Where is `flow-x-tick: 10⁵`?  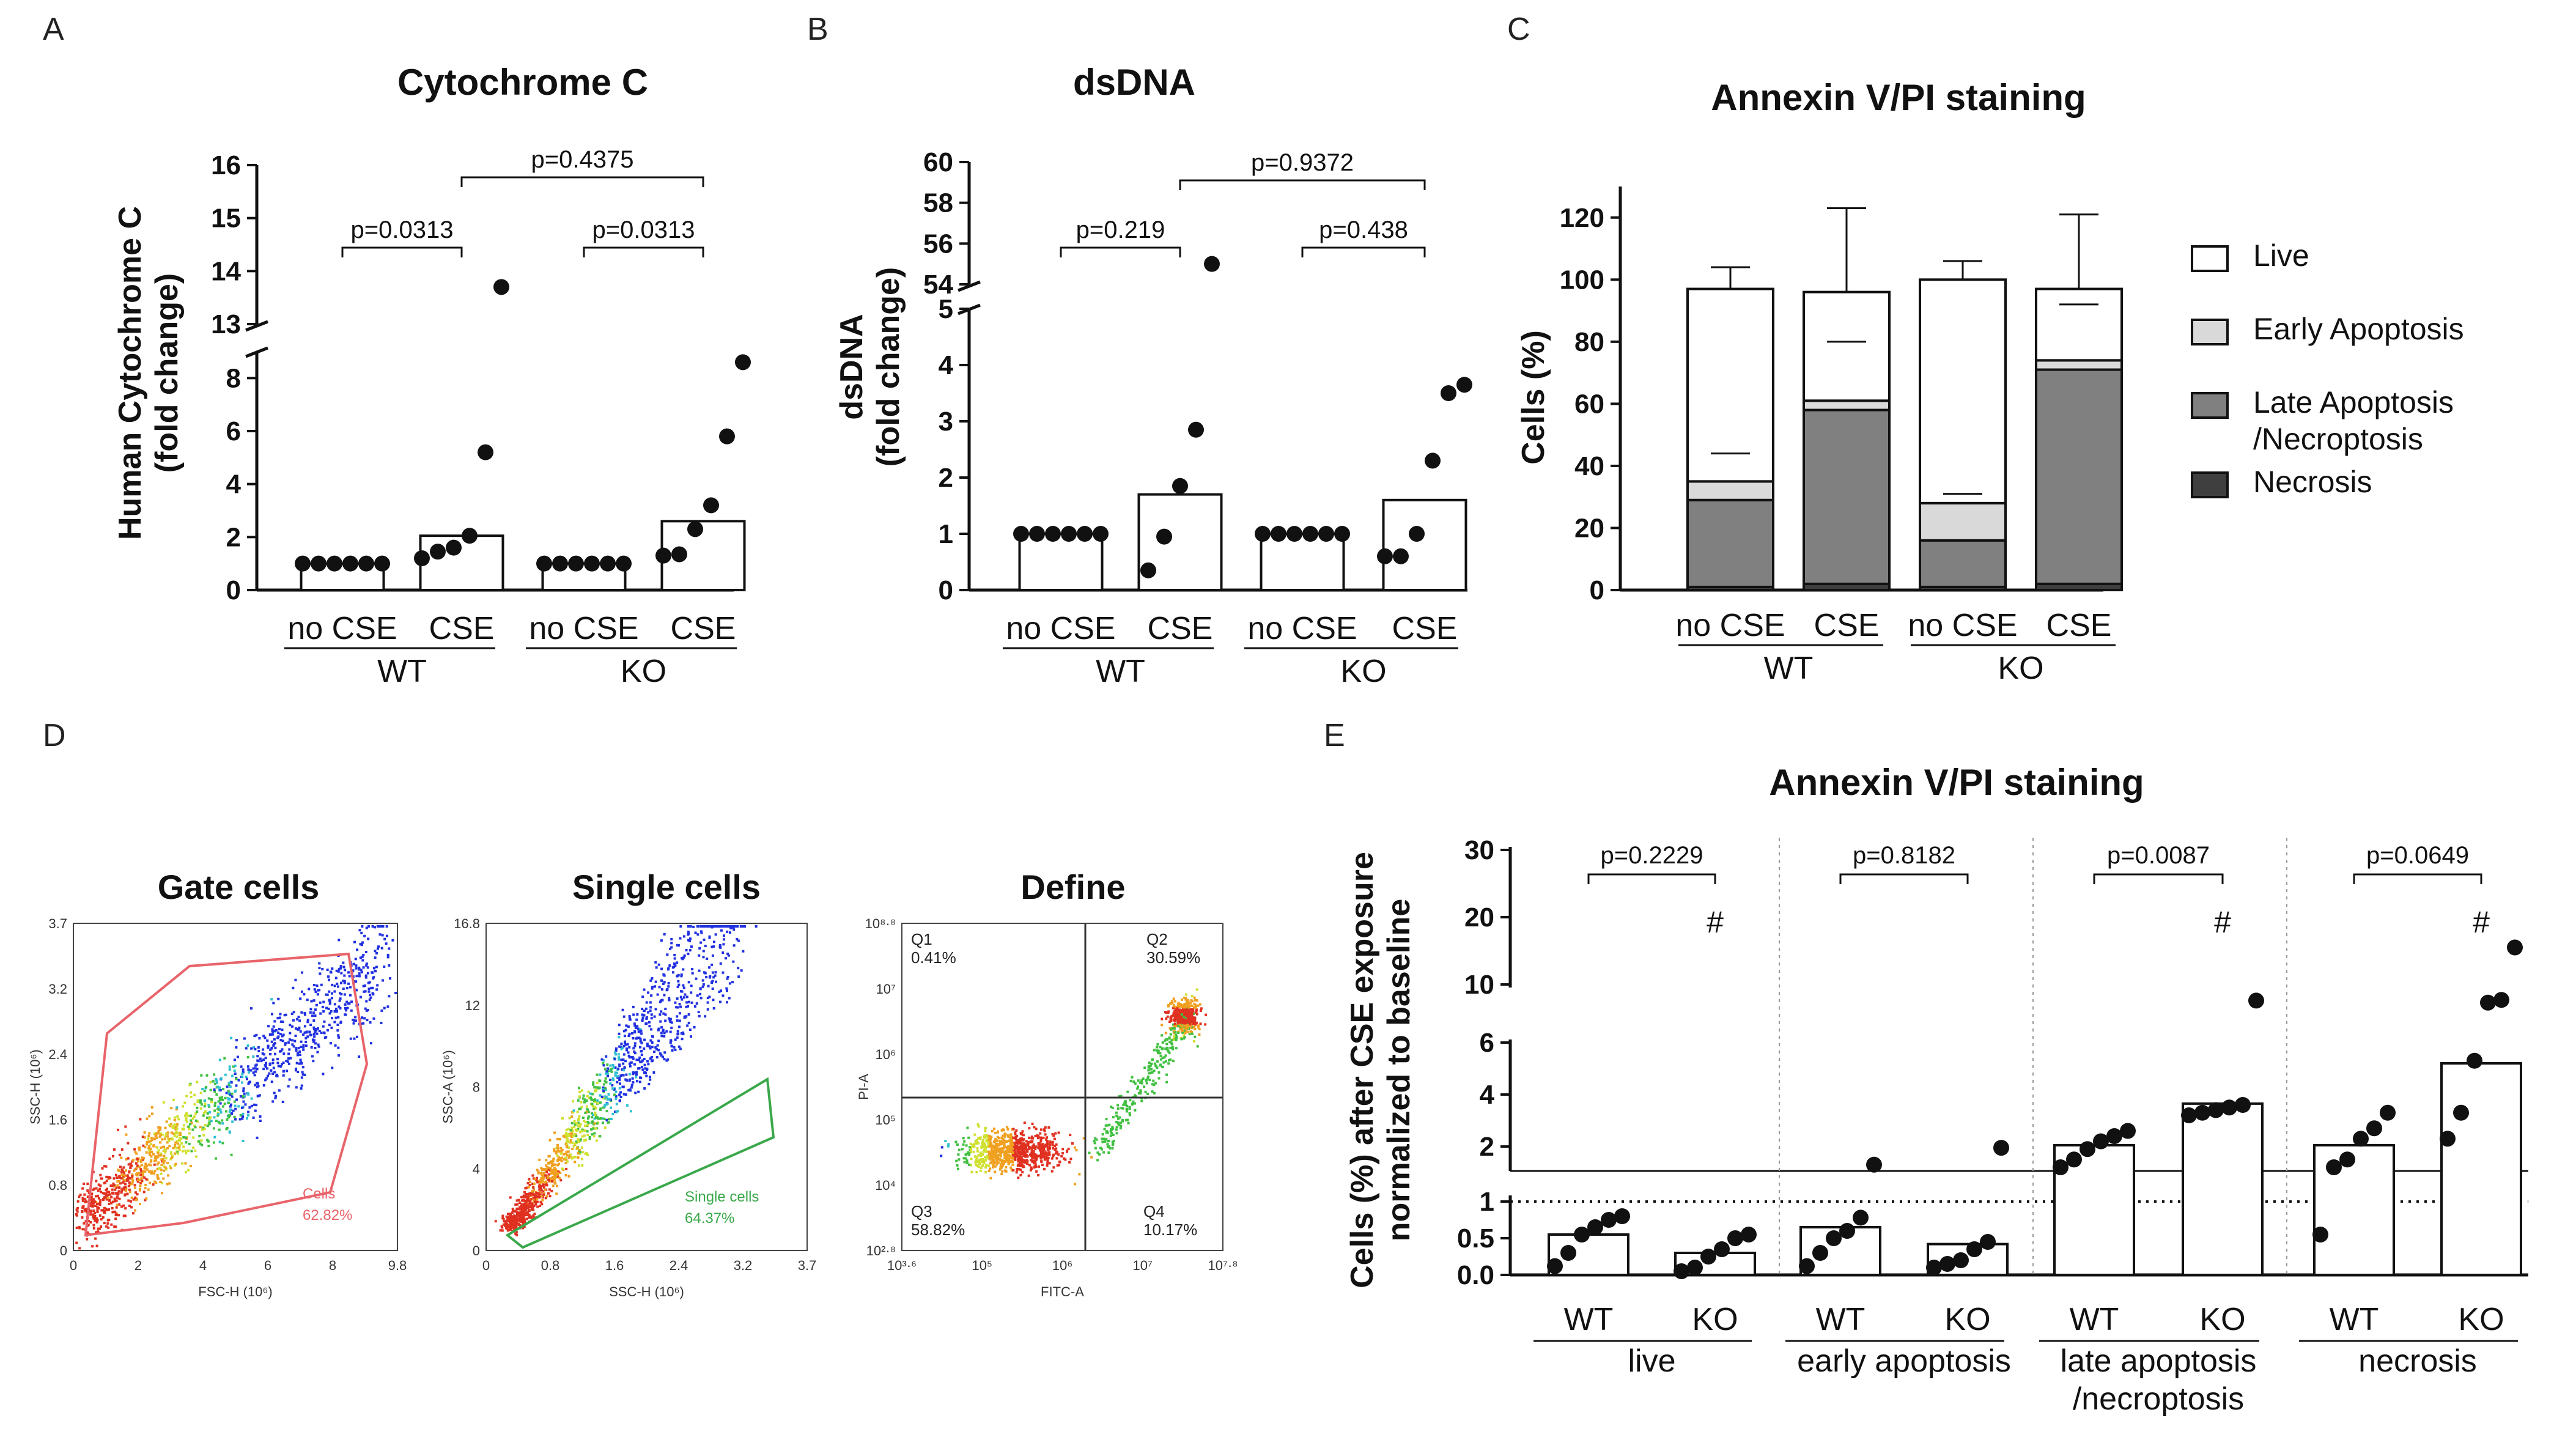
flow-x-tick: 10⁵ is located at coordinates (982, 1265).